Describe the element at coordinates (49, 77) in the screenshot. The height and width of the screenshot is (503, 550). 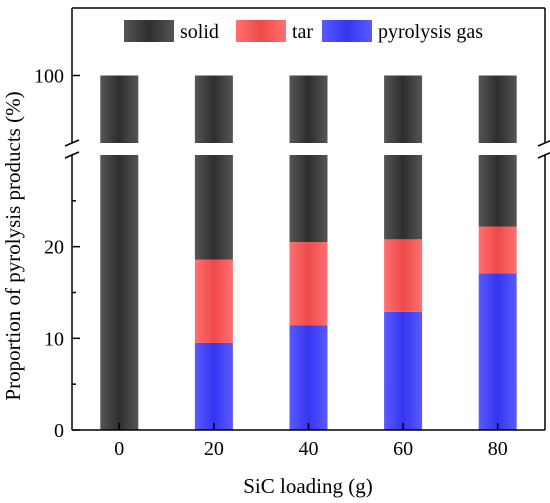
I see `y-tick-label-100: 100` at that location.